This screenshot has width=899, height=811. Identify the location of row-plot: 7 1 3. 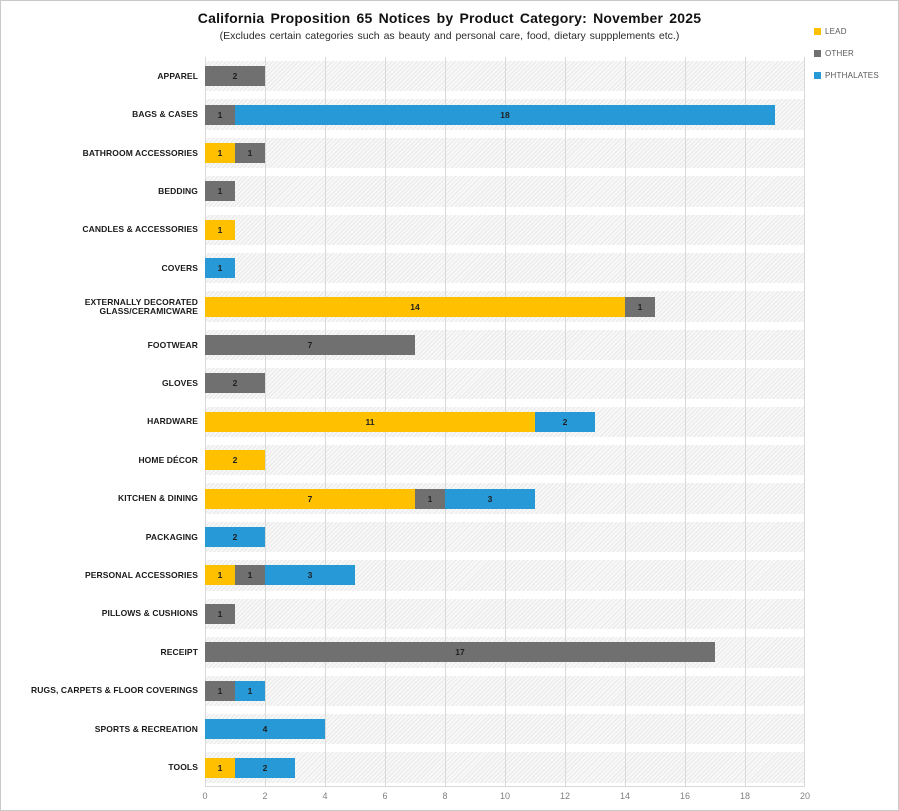
(505, 498).